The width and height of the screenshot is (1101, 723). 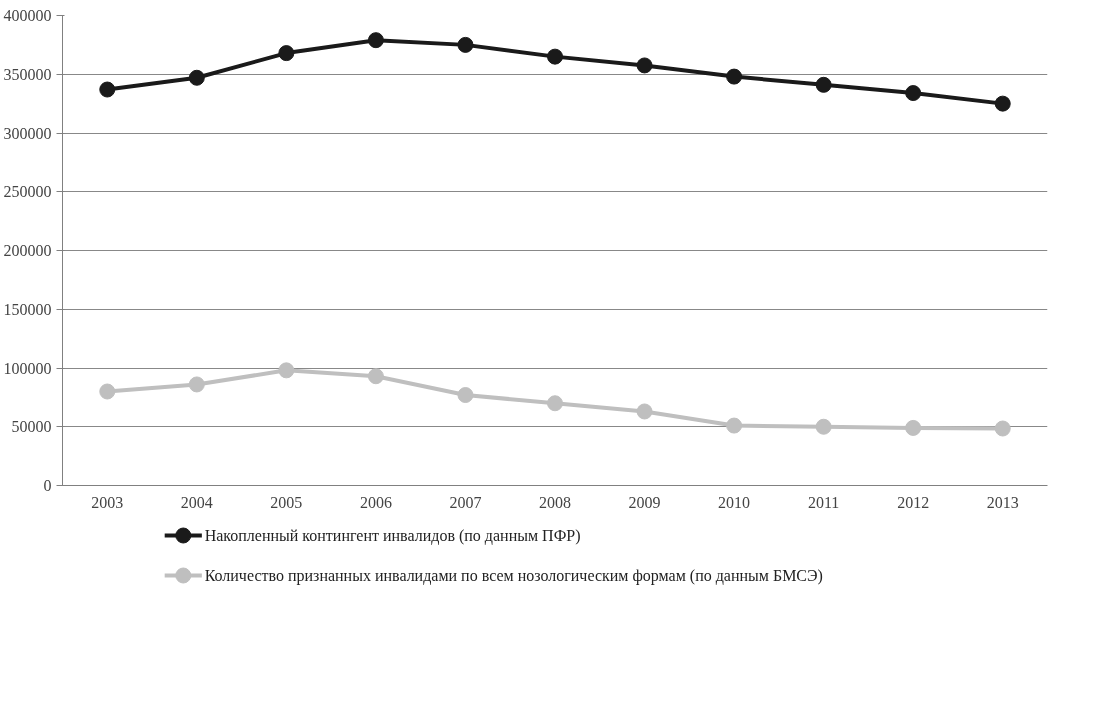 I want to click on y-tick-label: 350000, so click(x=27, y=74).